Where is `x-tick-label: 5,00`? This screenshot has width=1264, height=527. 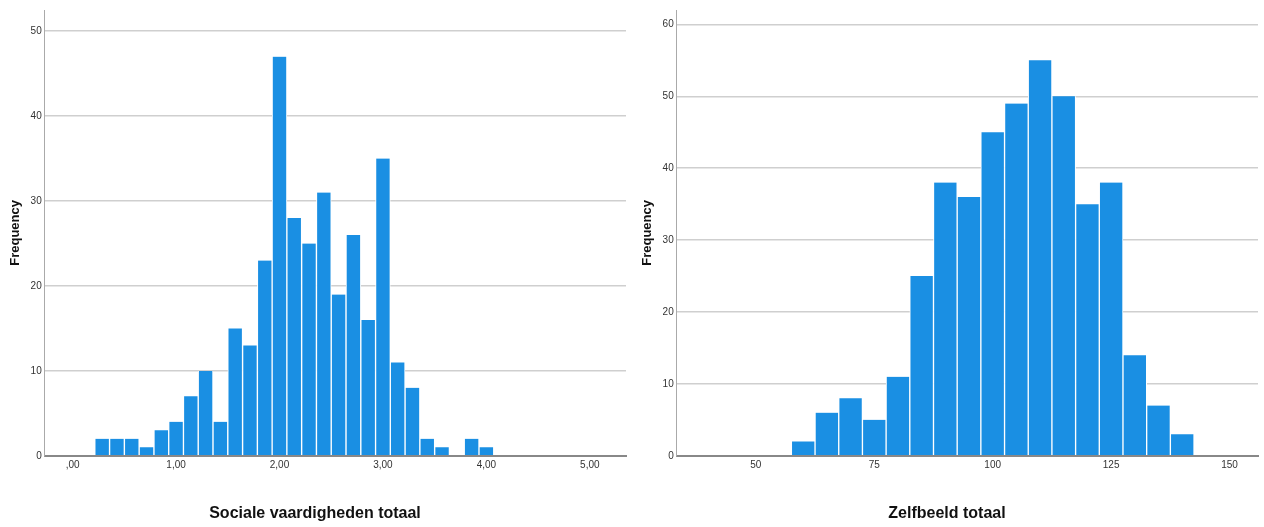
x-tick-label: 5,00 is located at coordinates (590, 464).